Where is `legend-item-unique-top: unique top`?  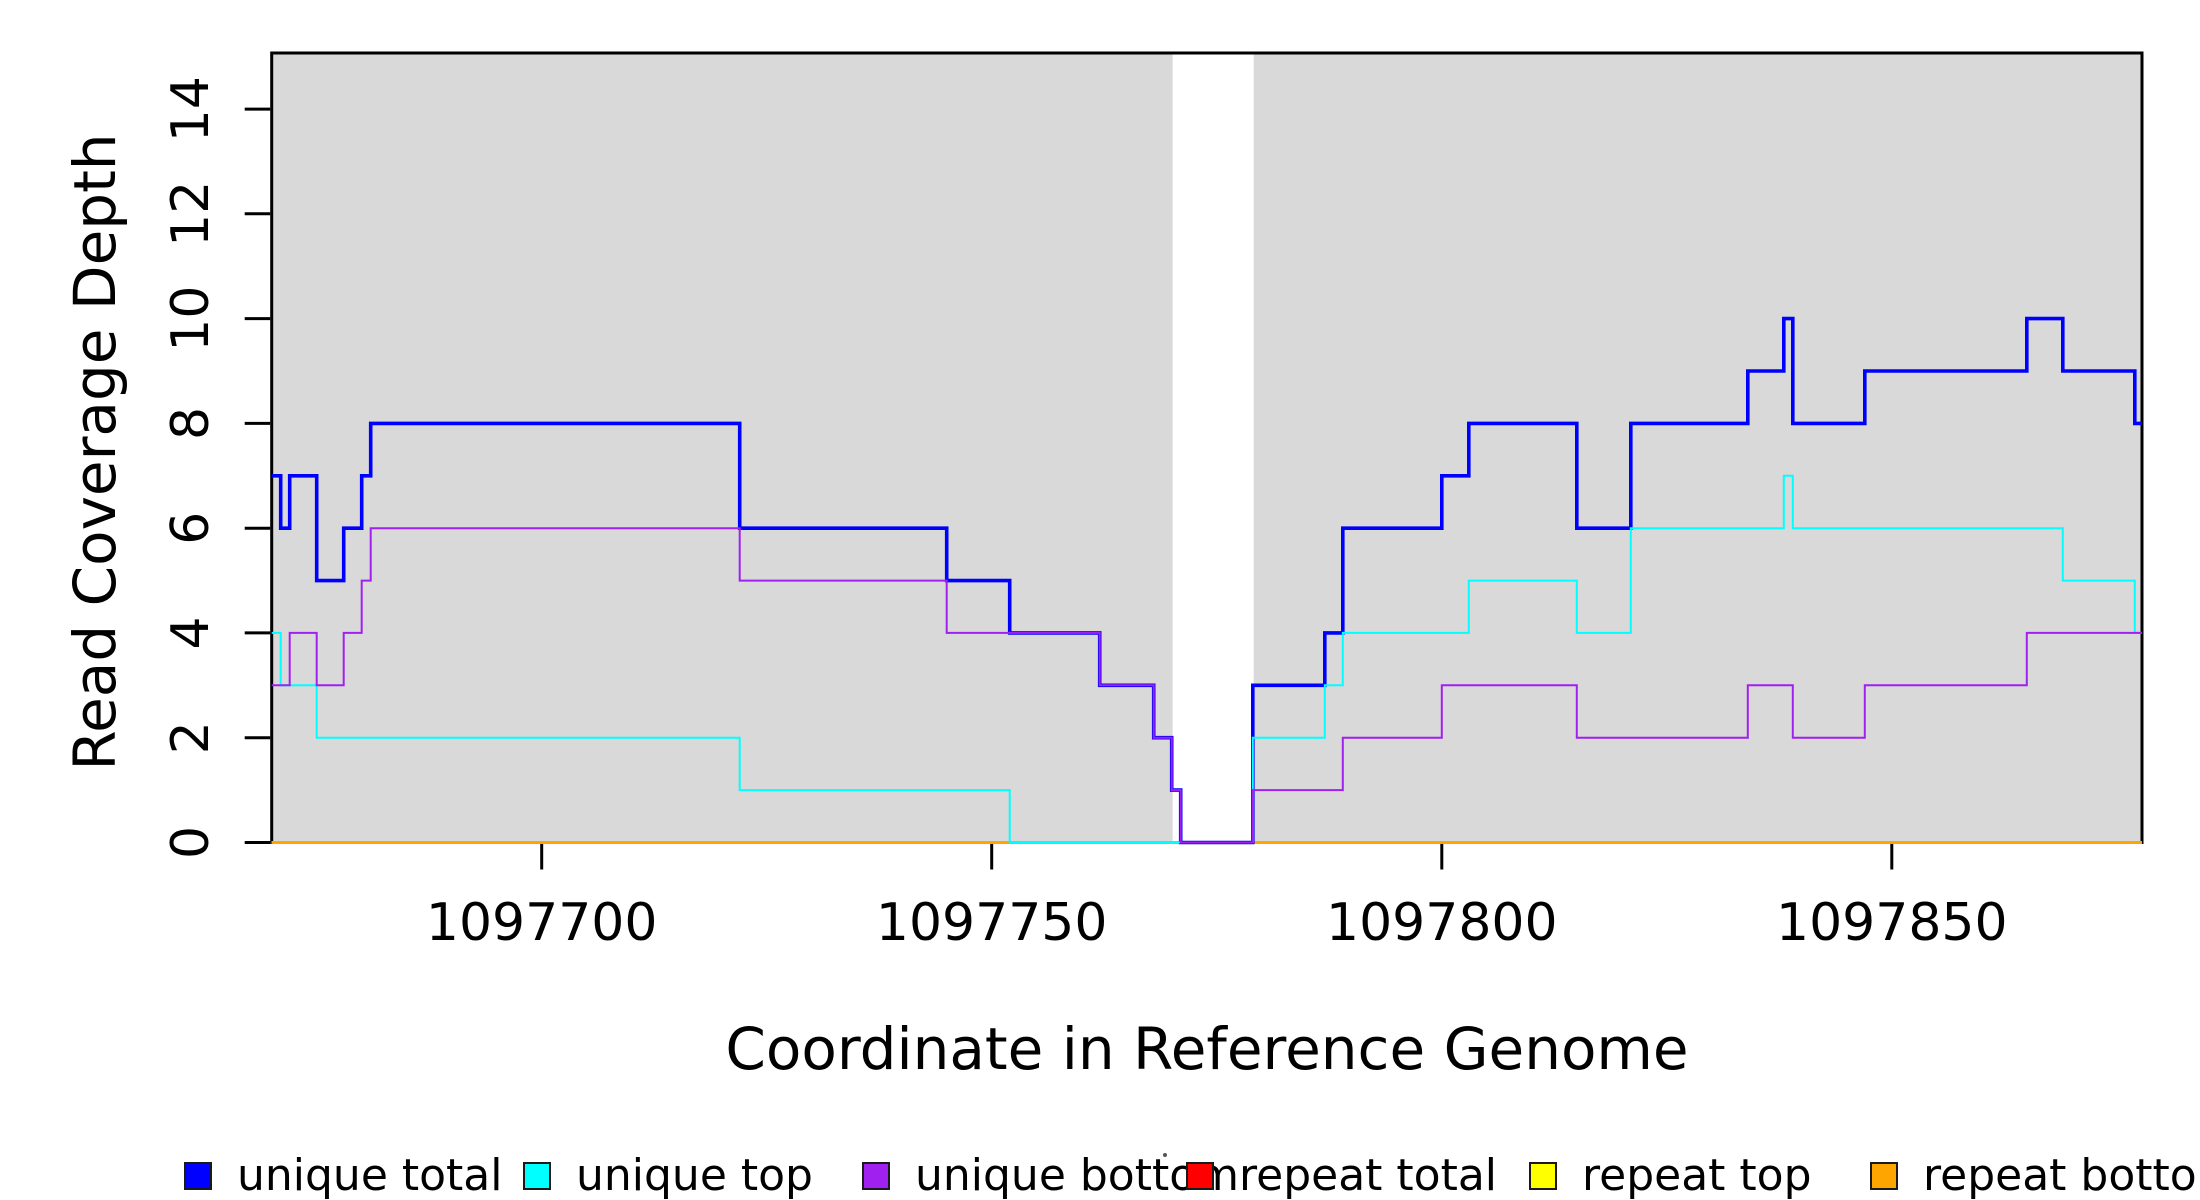 legend-item-unique-top: unique top is located at coordinates (668, 1175).